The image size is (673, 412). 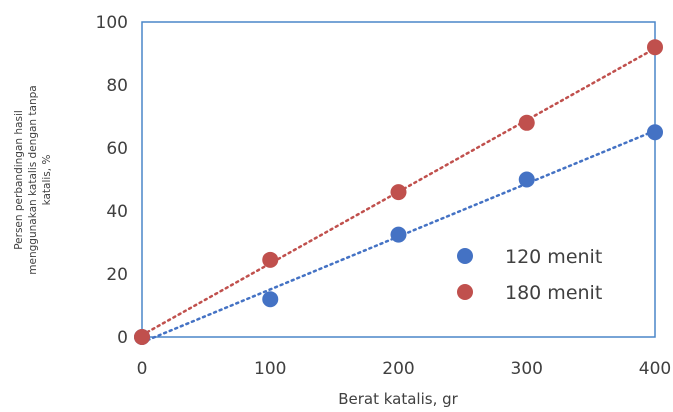 What do you see at coordinates (398, 369) in the screenshot?
I see `x-tick-label-200: 200` at bounding box center [398, 369].